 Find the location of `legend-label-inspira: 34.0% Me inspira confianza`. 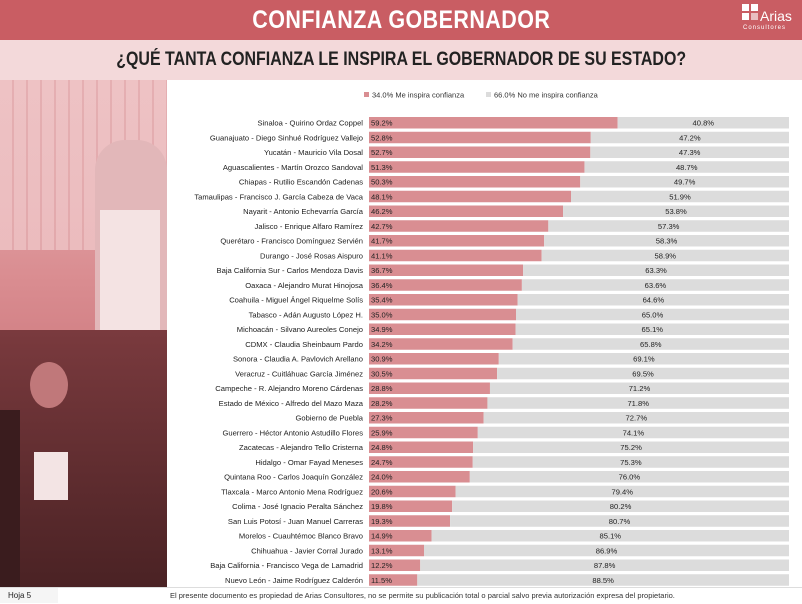

legend-label-inspira: 34.0% Me inspira confianza is located at coordinates (418, 95).